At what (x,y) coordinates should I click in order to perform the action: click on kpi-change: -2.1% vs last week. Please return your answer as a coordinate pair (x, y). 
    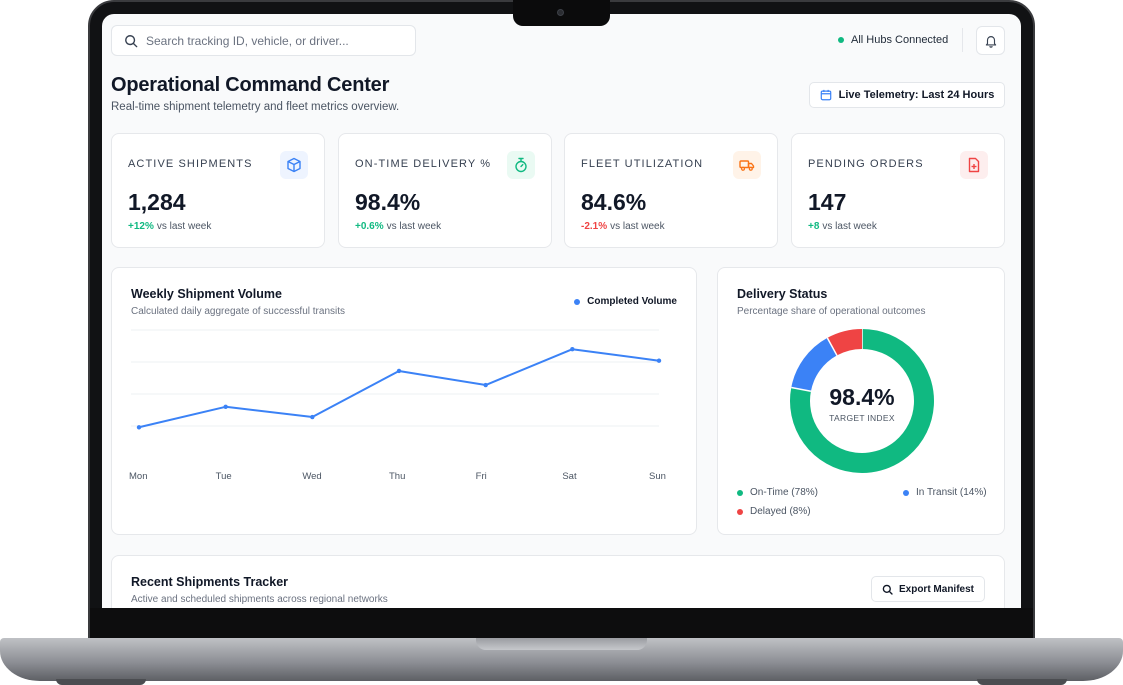
    Looking at the image, I should click on (623, 226).